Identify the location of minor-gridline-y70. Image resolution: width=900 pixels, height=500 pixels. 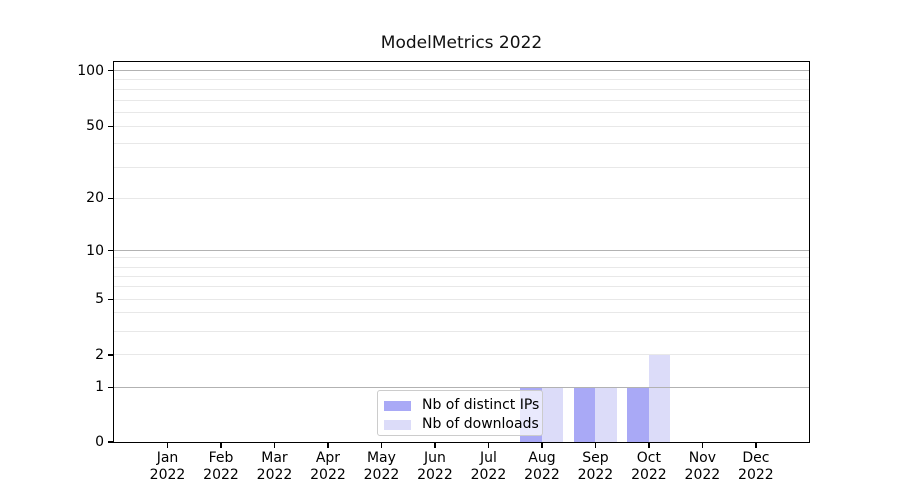
(461, 100).